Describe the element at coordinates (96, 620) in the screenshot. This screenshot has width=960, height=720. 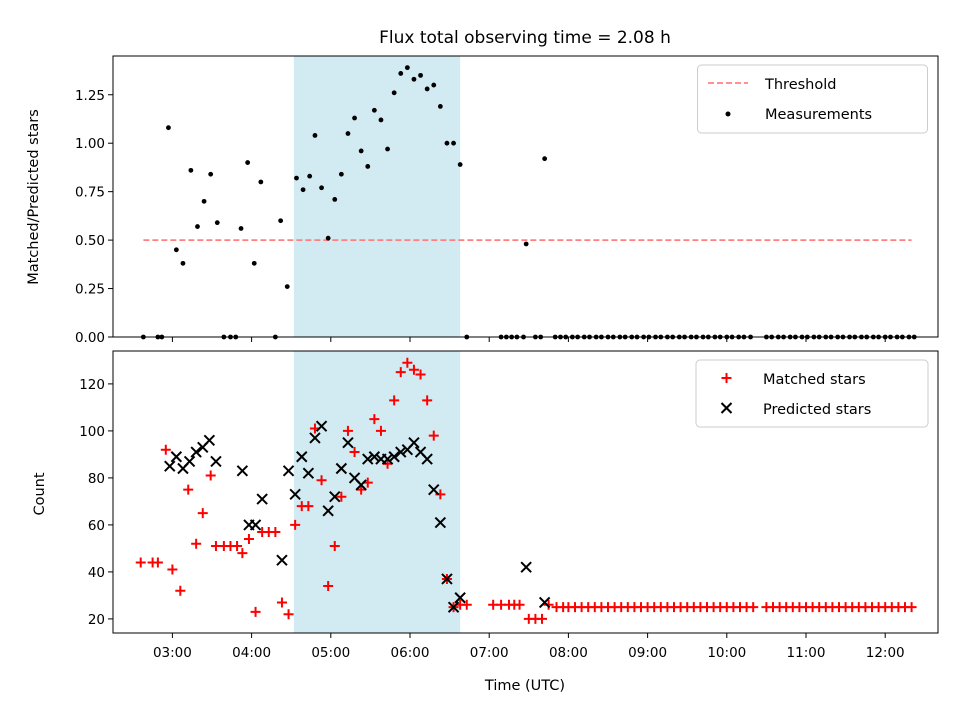
I see `y-tick-label: 20` at that location.